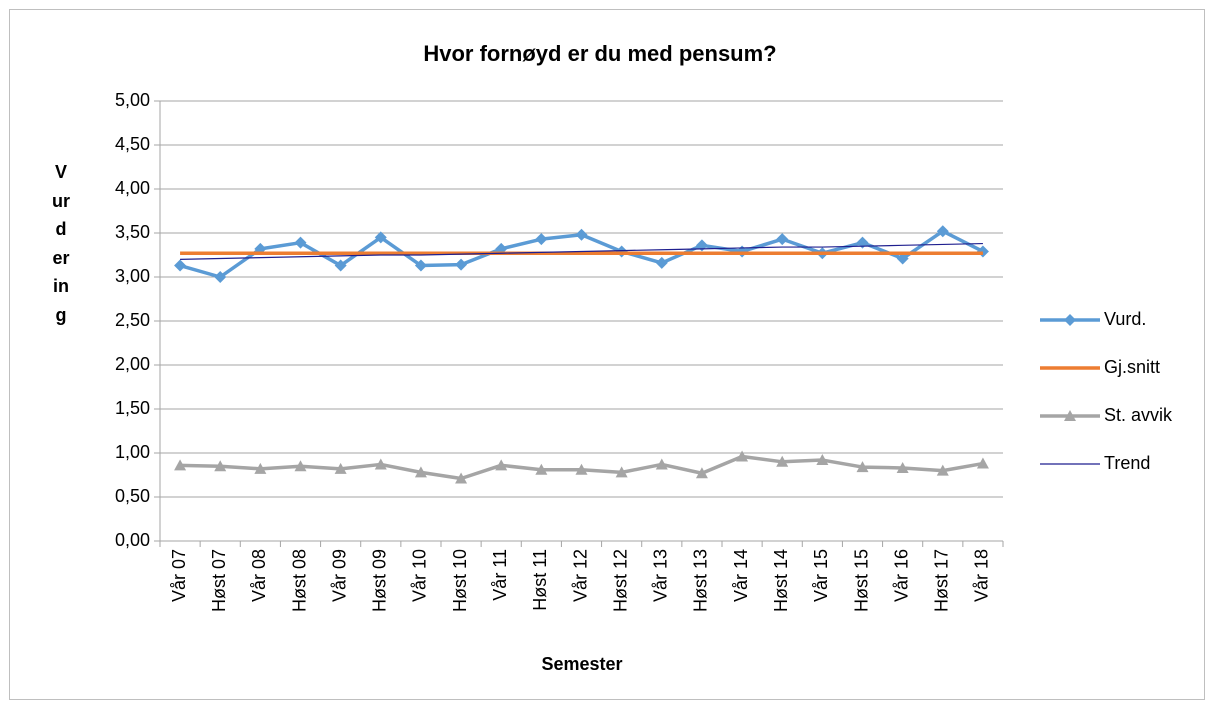  What do you see at coordinates (661, 575) in the screenshot?
I see `x-tick-label: Vår 13` at bounding box center [661, 575].